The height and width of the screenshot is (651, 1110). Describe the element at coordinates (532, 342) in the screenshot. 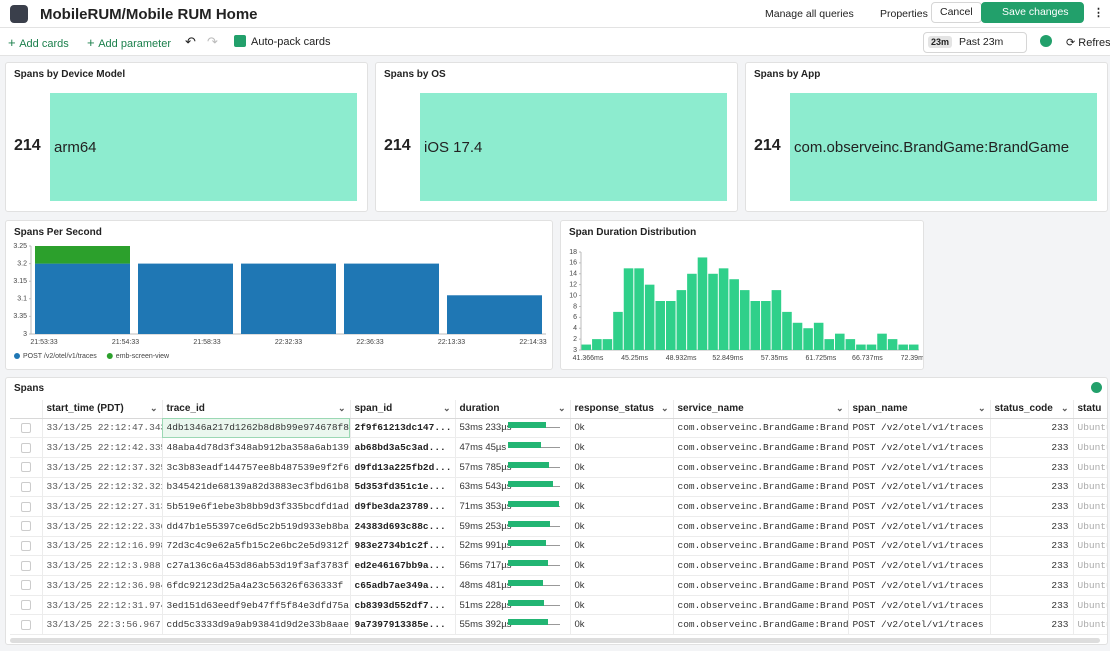

I see `x-tick-label: 22:14:33` at that location.